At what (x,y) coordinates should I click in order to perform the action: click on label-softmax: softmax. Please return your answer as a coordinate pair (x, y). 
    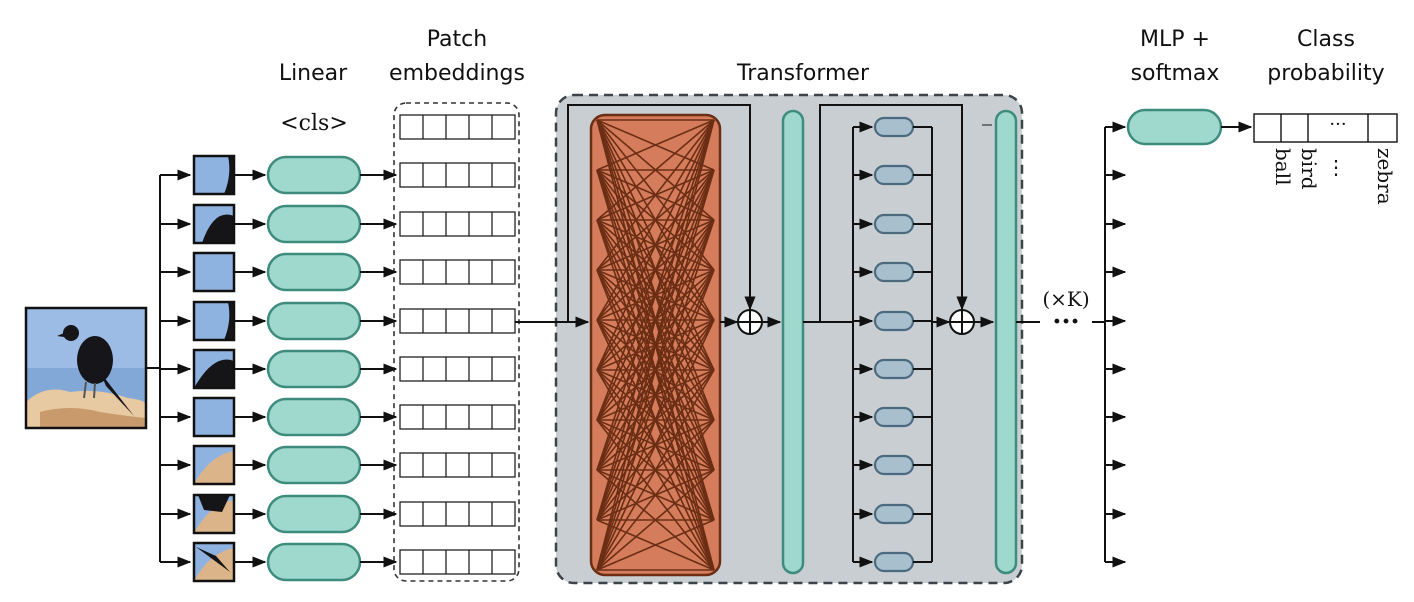
    Looking at the image, I should click on (1175, 73).